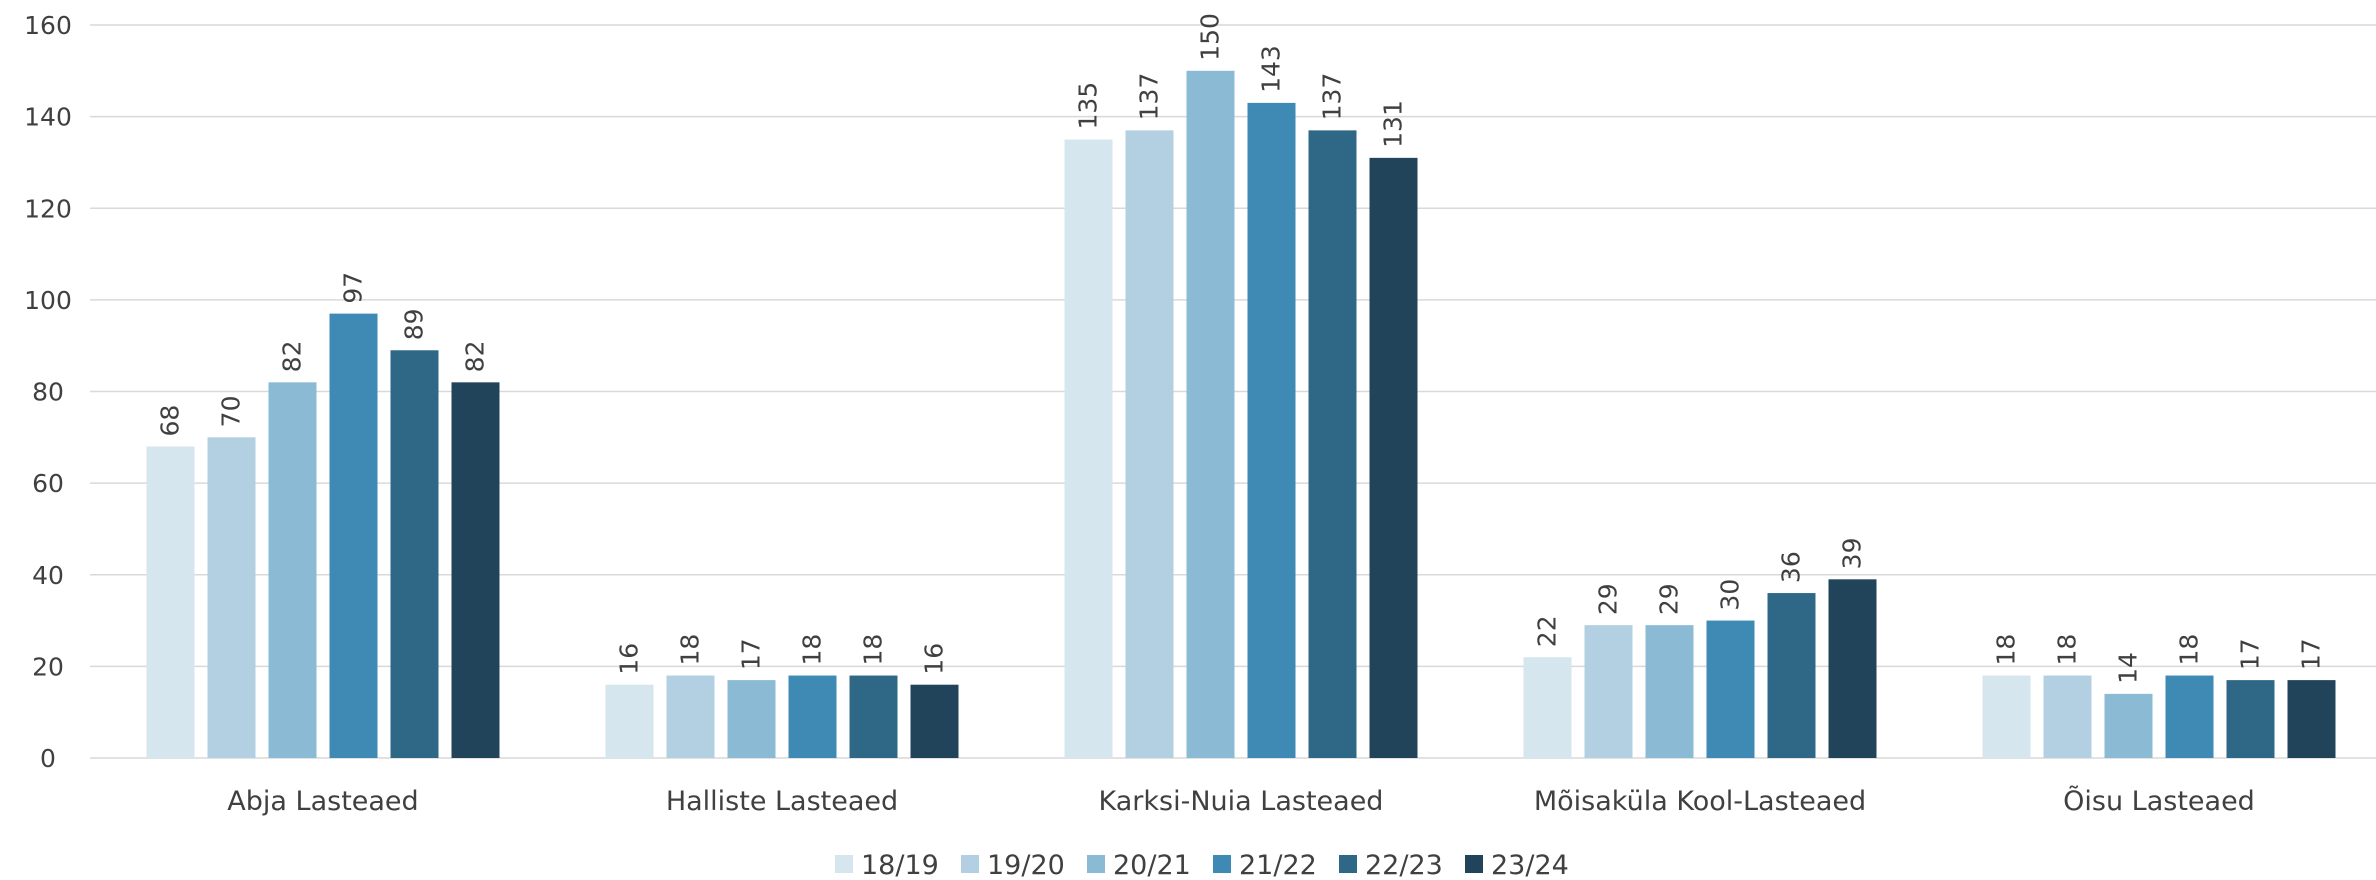 The width and height of the screenshot is (2376, 880). I want to click on y-tick-label: 160, so click(48, 25).